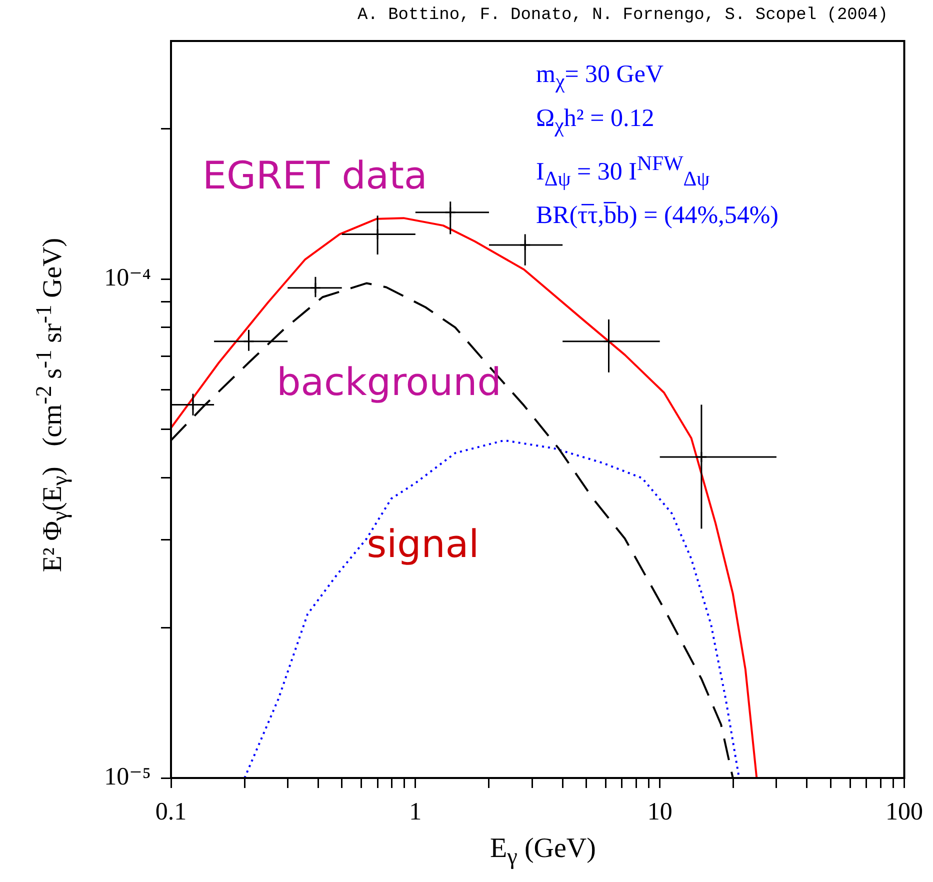  I want to click on y-tick-label: 10⁻⁴, so click(128, 278).